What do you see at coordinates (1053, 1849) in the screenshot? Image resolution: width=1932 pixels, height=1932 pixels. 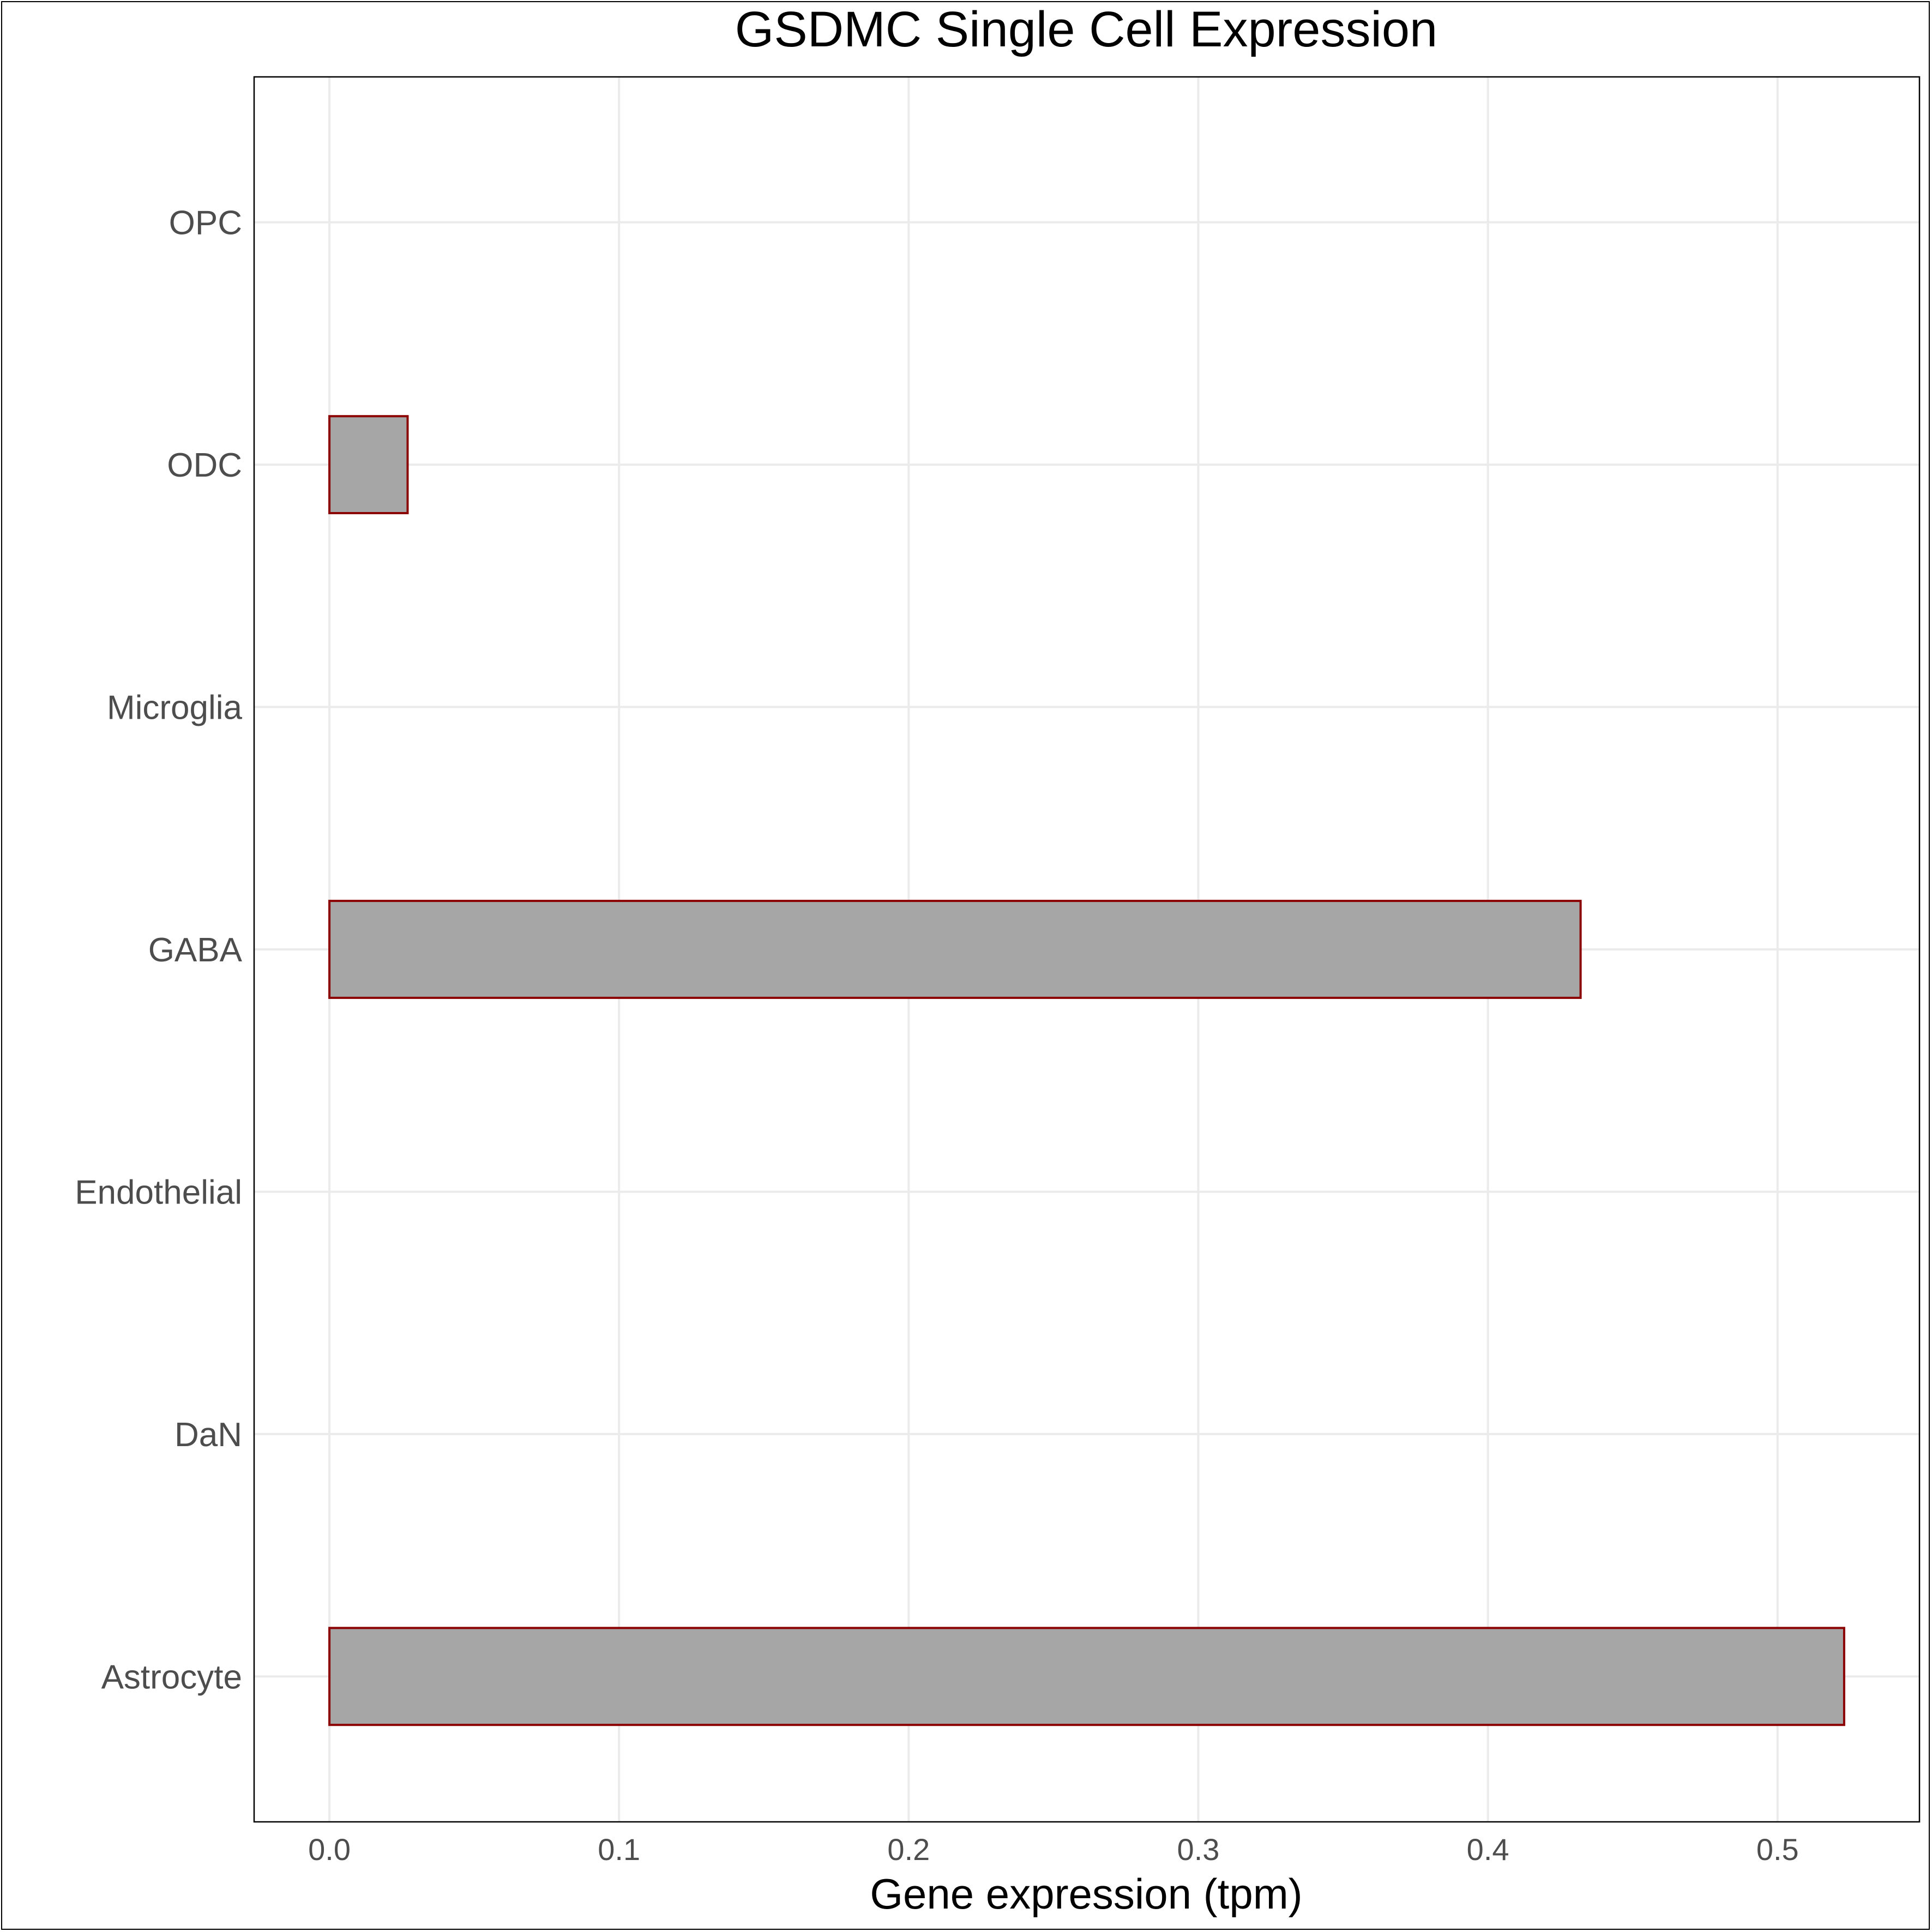 I see `x-axis-tick-labels: 0.0 0.1 0.2 0.3 0.4 0.5` at bounding box center [1053, 1849].